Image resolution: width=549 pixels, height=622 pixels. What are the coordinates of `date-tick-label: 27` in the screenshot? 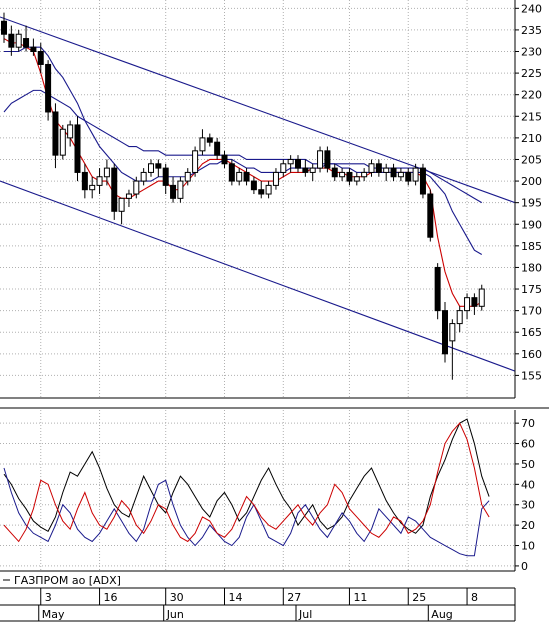 It's located at (294, 597).